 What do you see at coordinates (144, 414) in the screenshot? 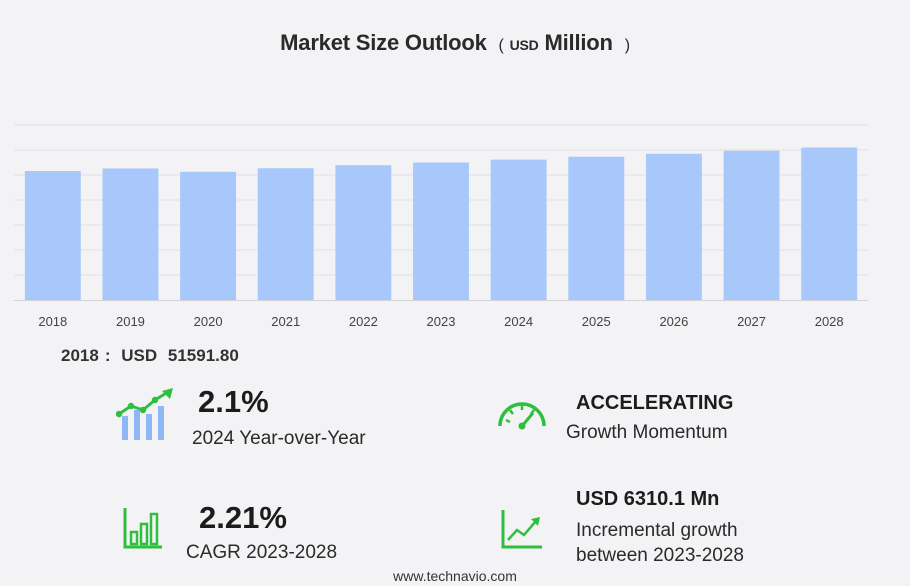
I see `growth-chart-icon` at bounding box center [144, 414].